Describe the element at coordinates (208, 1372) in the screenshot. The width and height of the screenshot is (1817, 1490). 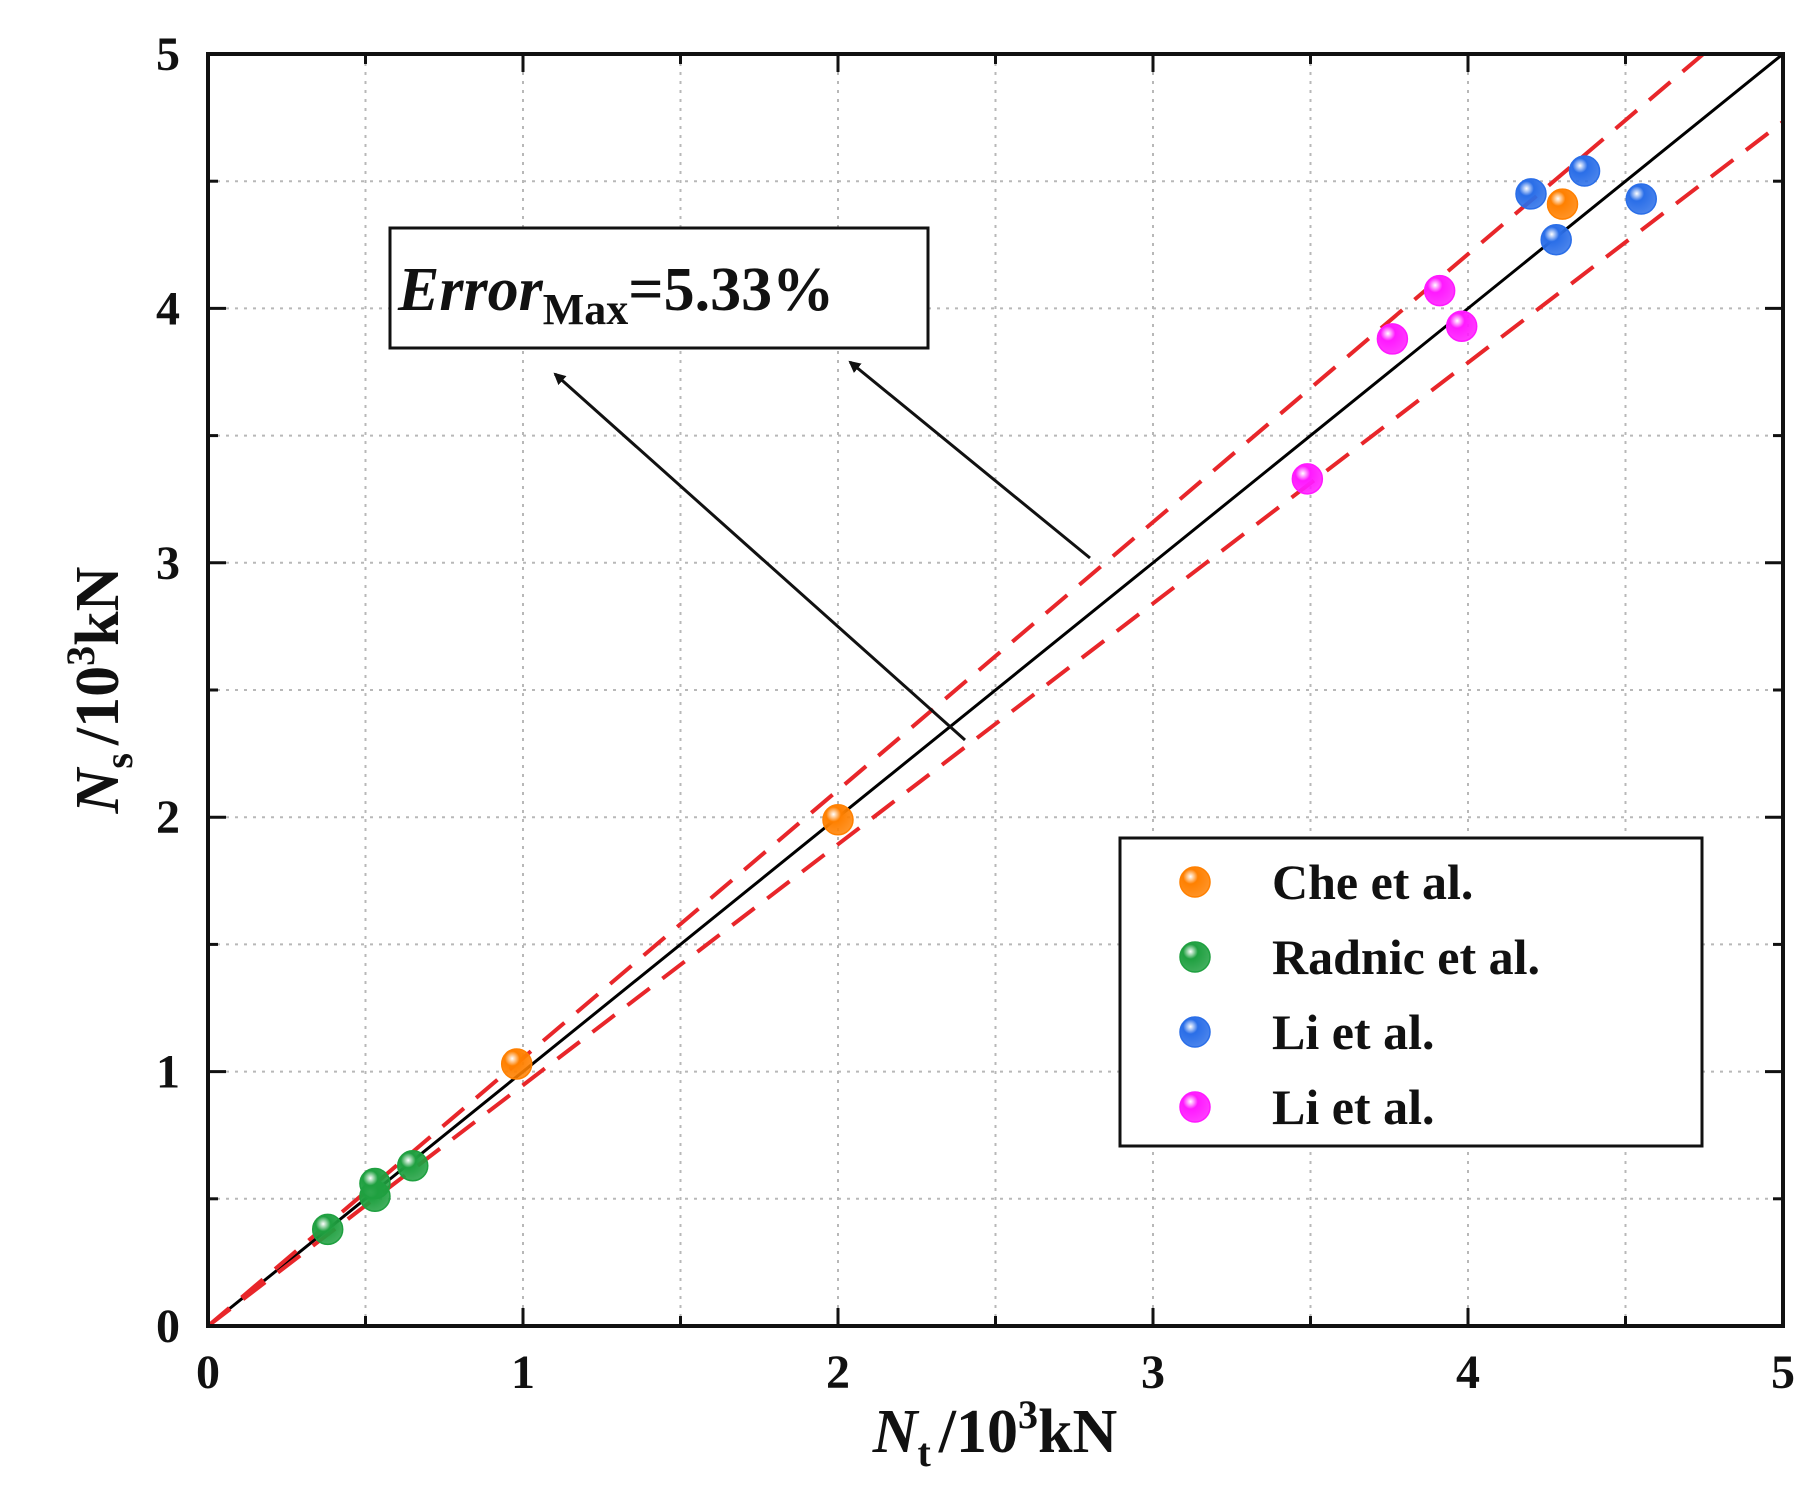
I see `x-tick-label: 0` at that location.